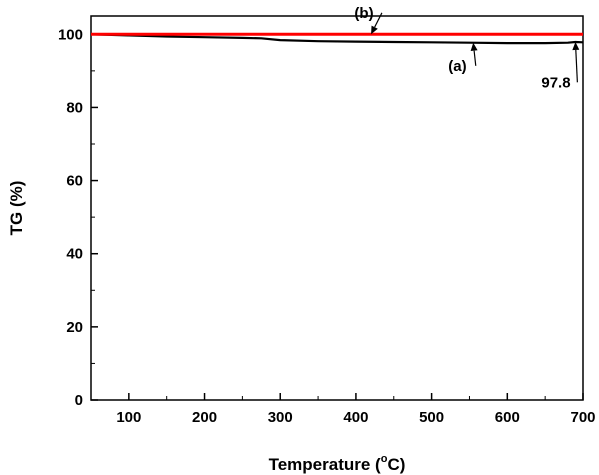  What do you see at coordinates (384, 459) in the screenshot?
I see `x-axis-title-degree: o` at bounding box center [384, 459].